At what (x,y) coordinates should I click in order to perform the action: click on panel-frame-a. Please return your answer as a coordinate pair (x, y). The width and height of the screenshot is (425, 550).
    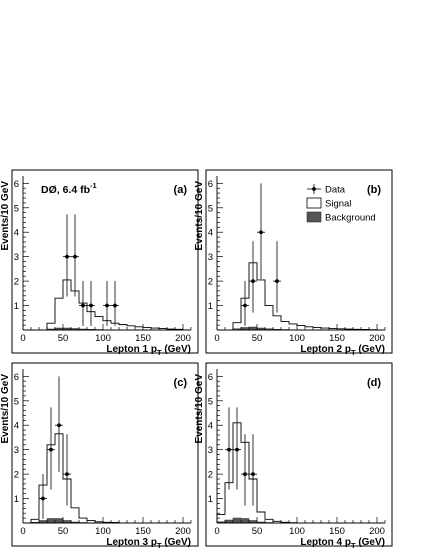
    Looking at the image, I should click on (105, 261).